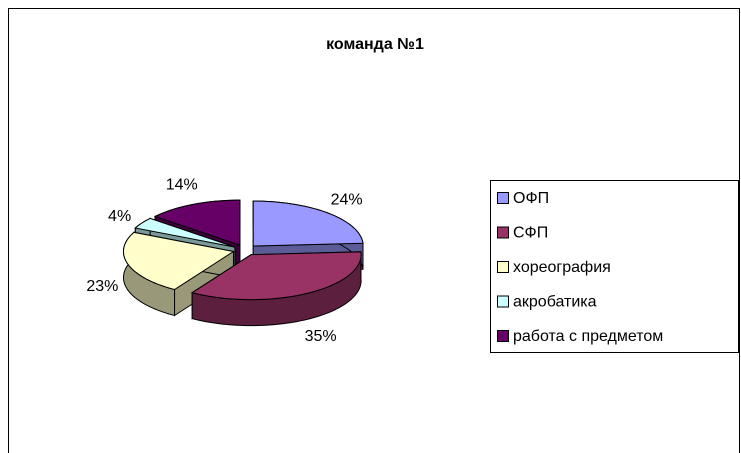 Image resolution: width=741 pixels, height=453 pixels. What do you see at coordinates (375, 44) in the screenshot?
I see `chart-title: команда №1` at bounding box center [375, 44].